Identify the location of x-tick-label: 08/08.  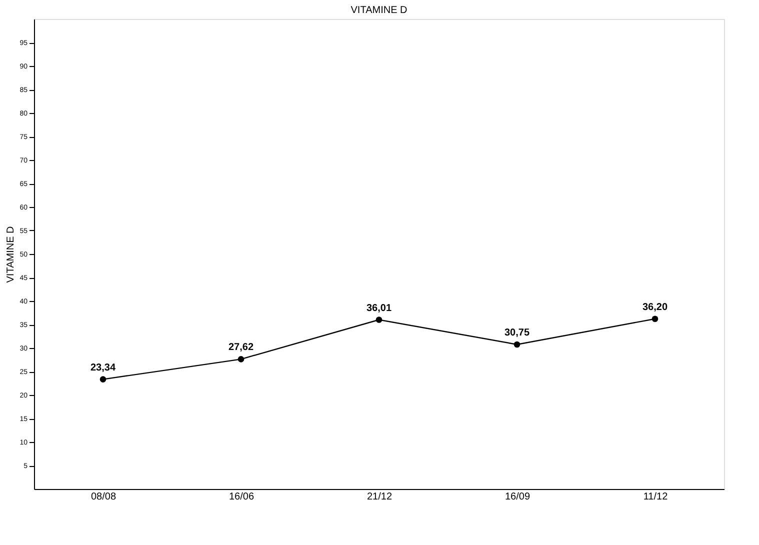
(103, 497).